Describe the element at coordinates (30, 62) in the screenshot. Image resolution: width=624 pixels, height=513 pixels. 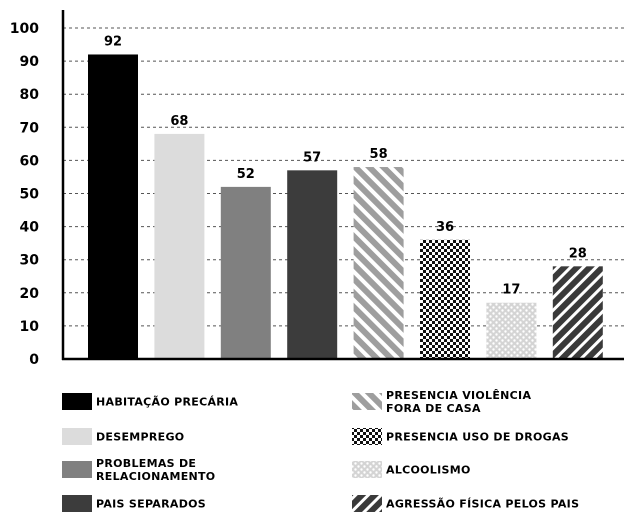
I see `y-tick-label: 90` at that location.